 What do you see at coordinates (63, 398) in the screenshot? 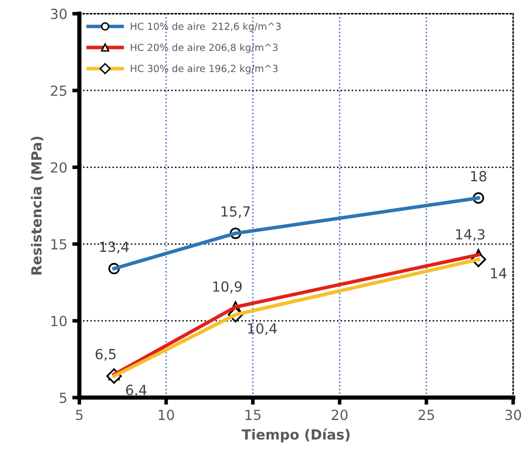
I see `y-tick-label: 5` at bounding box center [63, 398].